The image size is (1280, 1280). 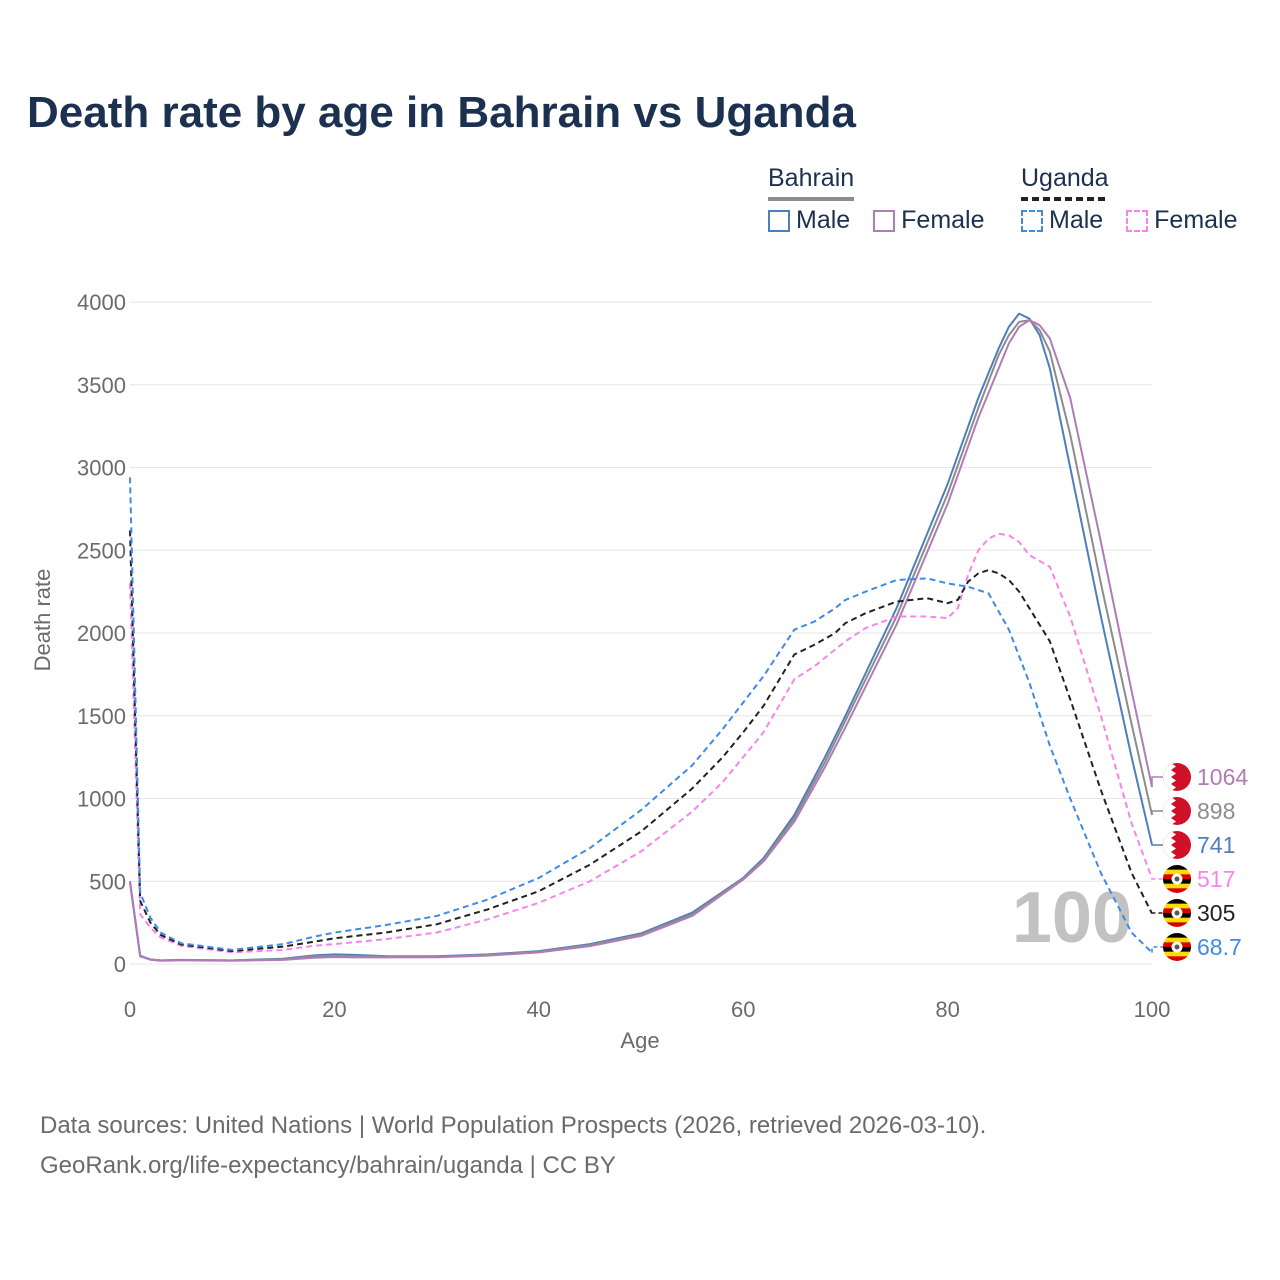 I want to click on end-value-label: 898, so click(x=1216, y=811).